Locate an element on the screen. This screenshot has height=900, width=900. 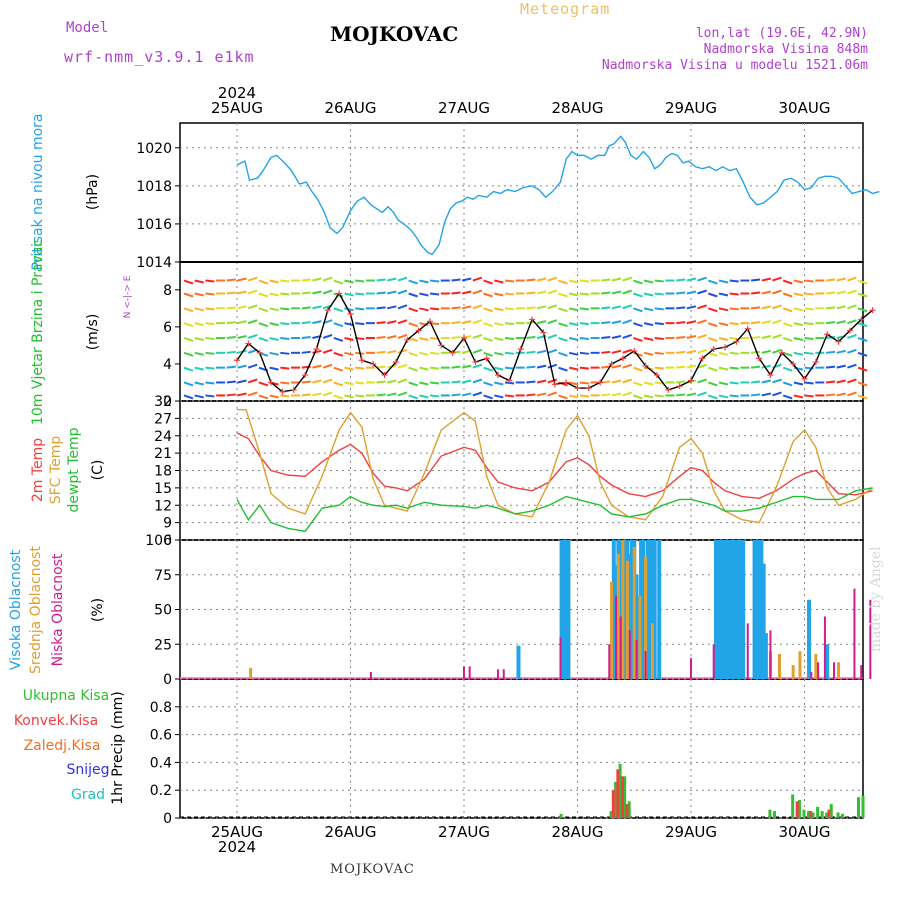
day-label-bottom: 27AUG is located at coordinates (464, 832).